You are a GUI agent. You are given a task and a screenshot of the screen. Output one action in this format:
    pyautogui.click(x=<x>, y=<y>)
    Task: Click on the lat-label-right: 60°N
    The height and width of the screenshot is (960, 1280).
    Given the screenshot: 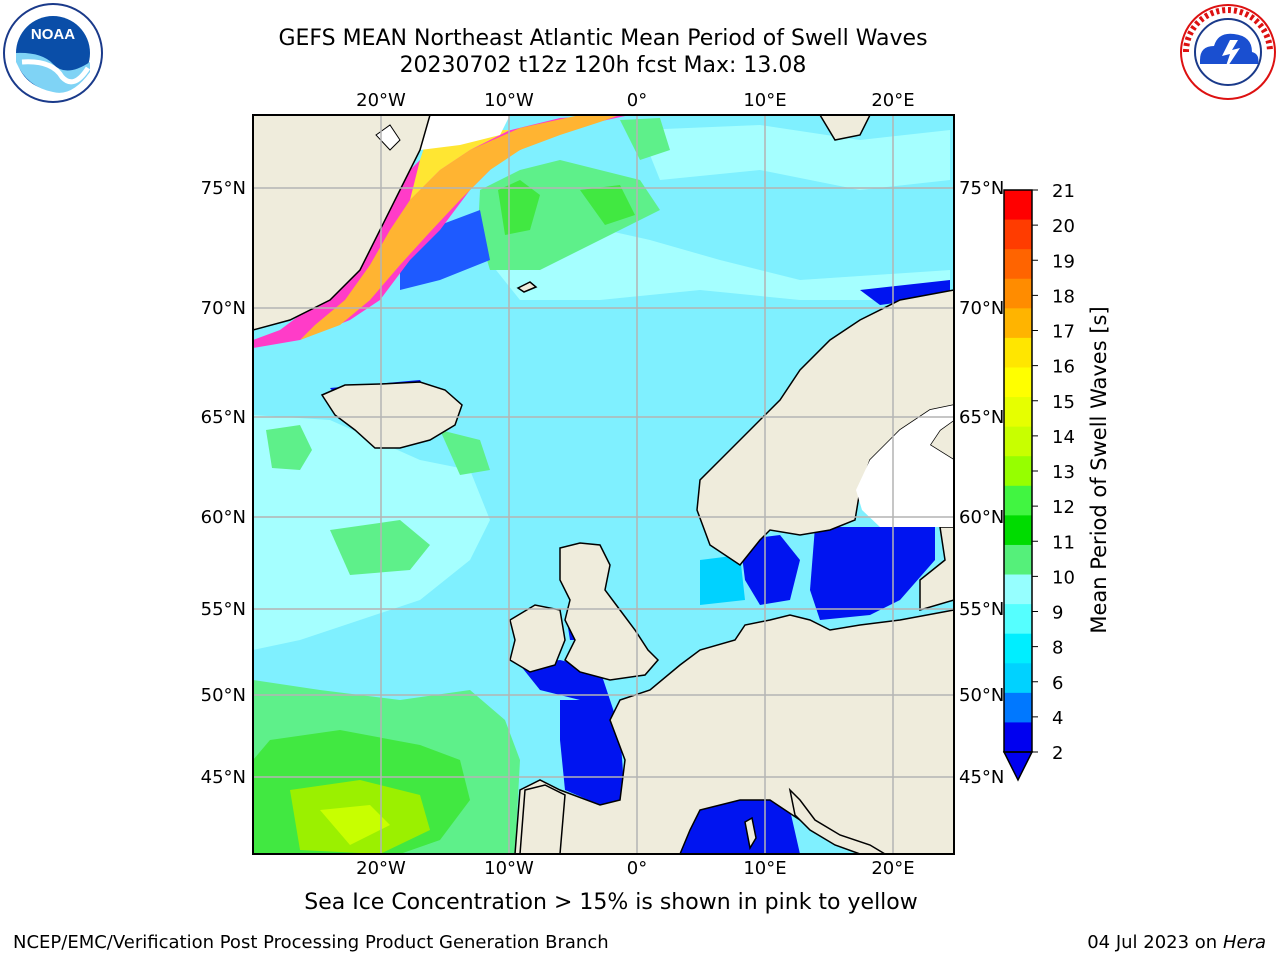 What is the action you would take?
    pyautogui.click(x=981, y=517)
    